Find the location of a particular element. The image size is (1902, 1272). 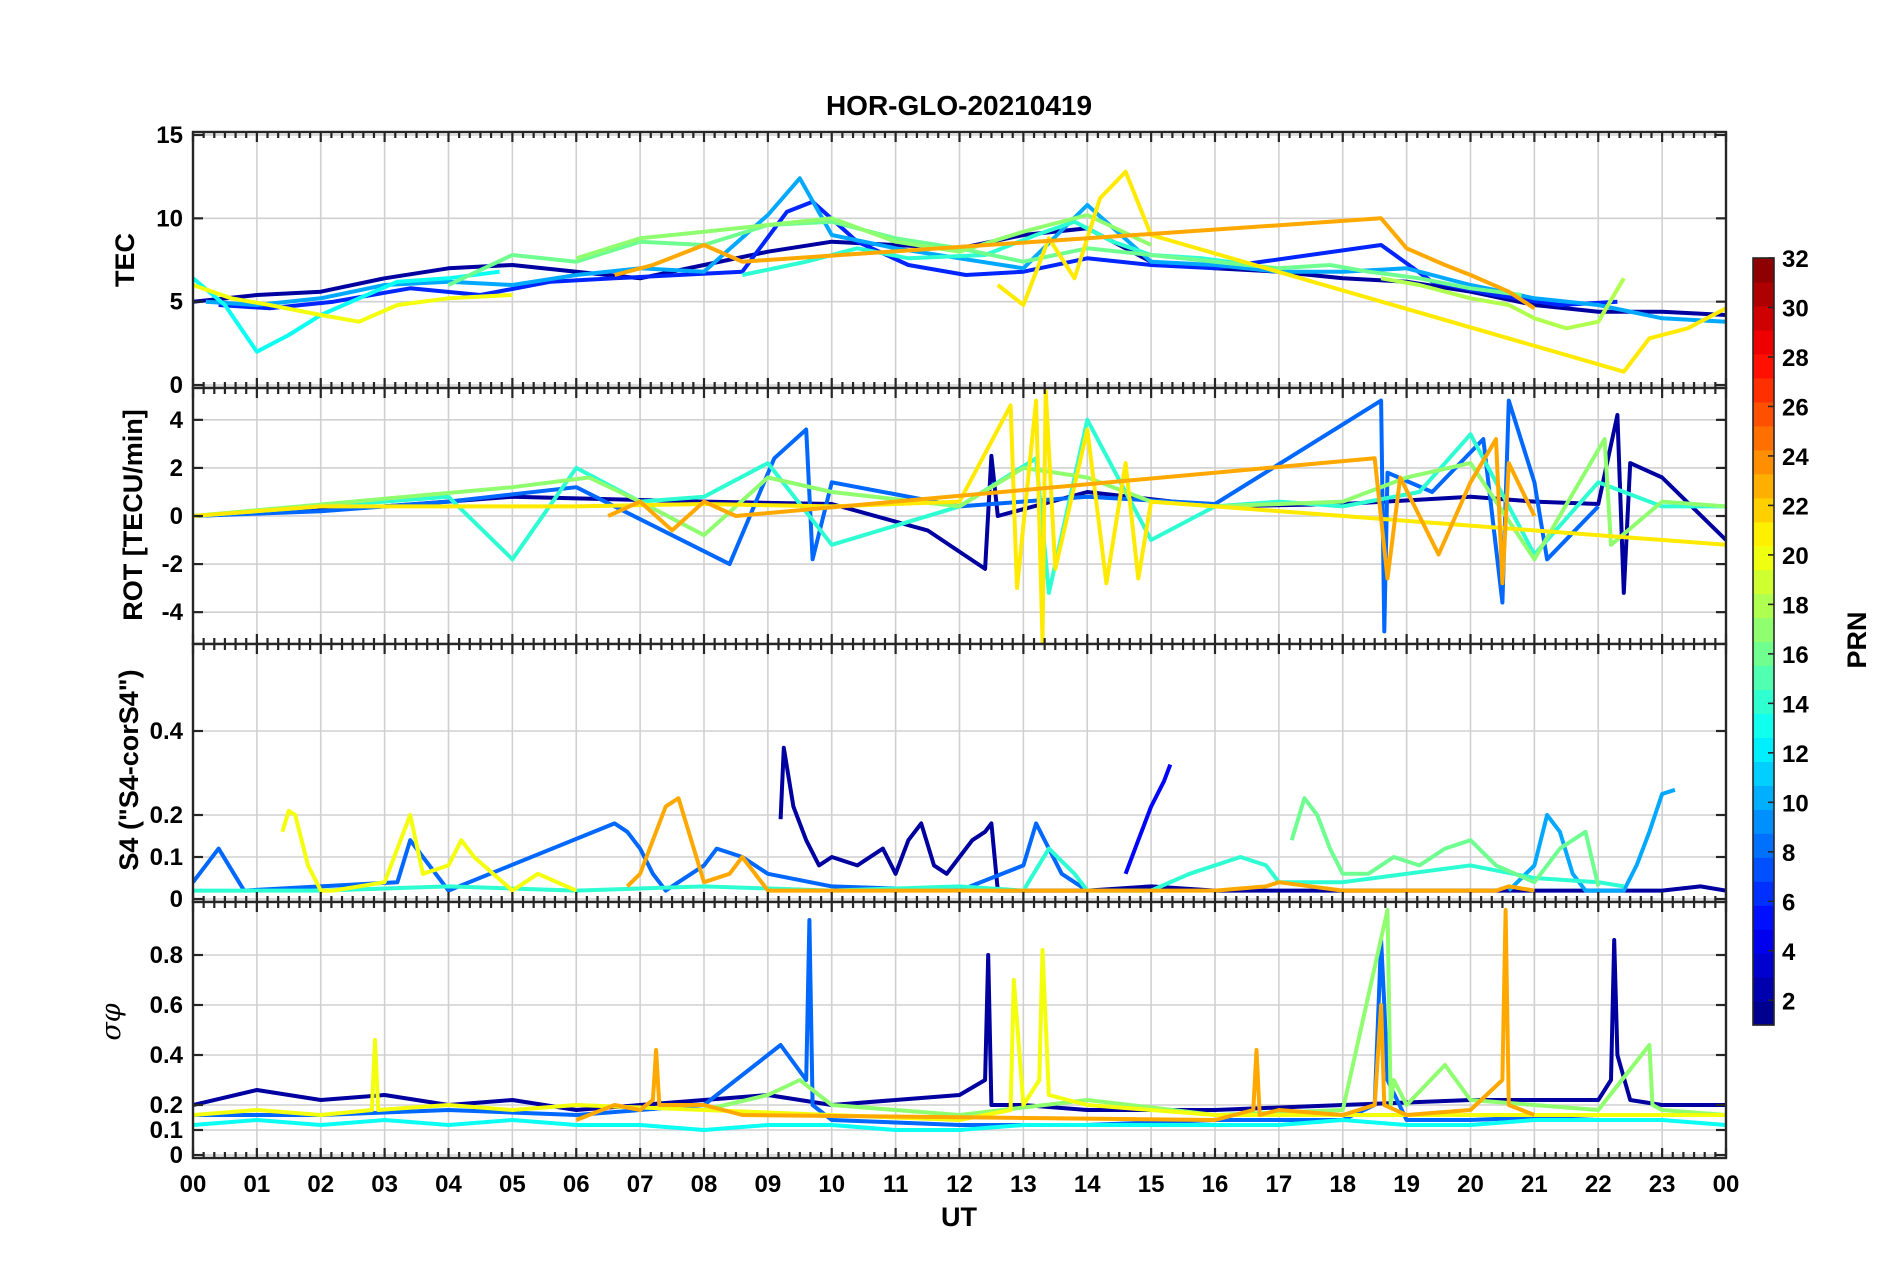

x-tick-label: 23 is located at coordinates (1662, 1184).